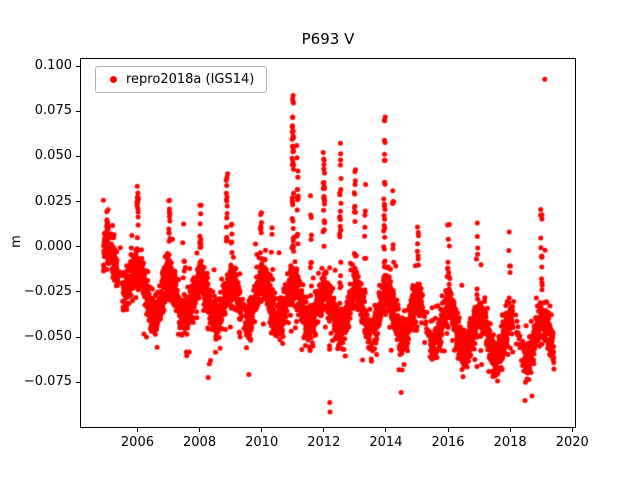 This screenshot has width=640, height=480. I want to click on y-tick-label: 0.075, so click(53, 111).